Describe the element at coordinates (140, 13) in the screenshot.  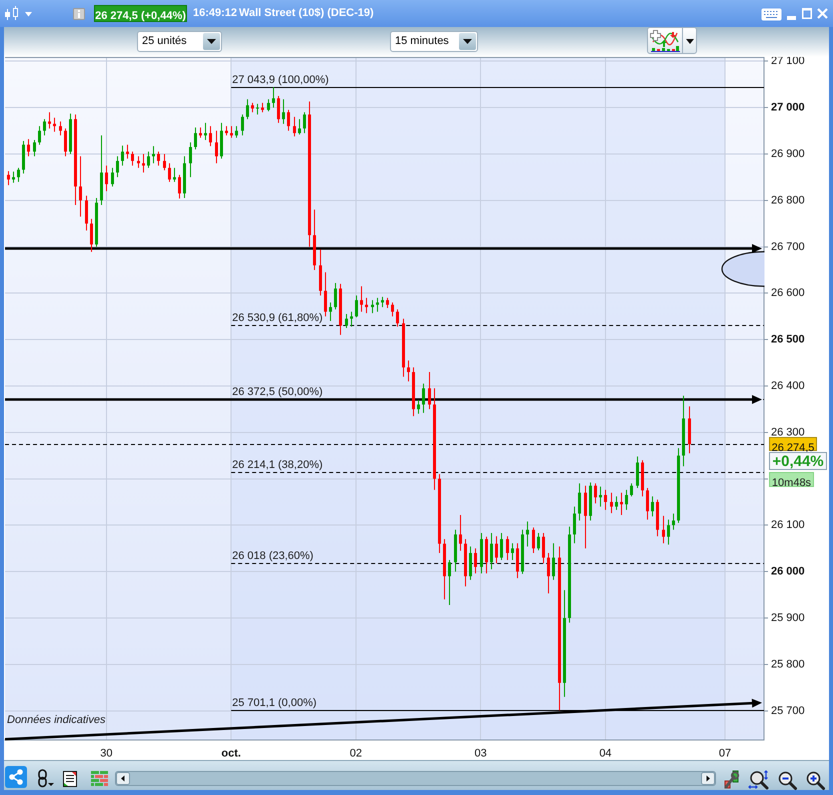
I see `price-badge: 26 274,5 (+0,44%)` at that location.